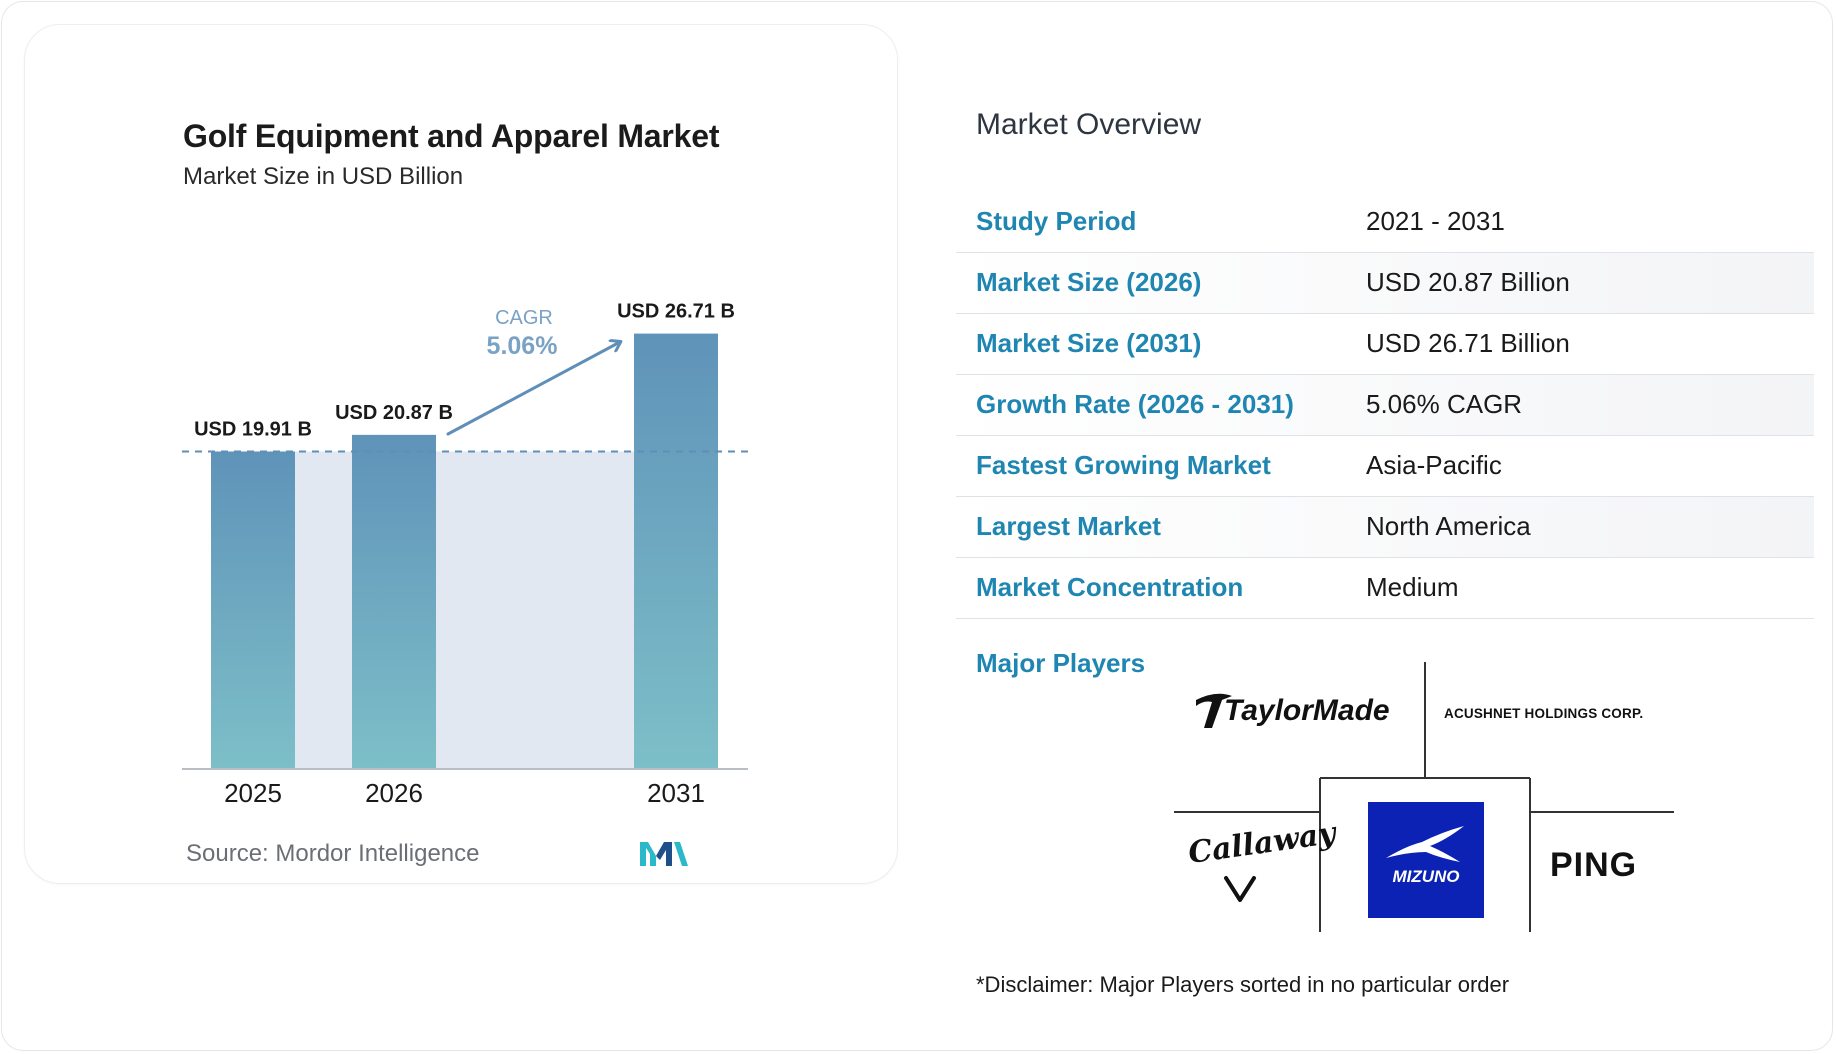  Describe the element at coordinates (1448, 526) in the screenshot. I see `overview-value: North America` at that location.